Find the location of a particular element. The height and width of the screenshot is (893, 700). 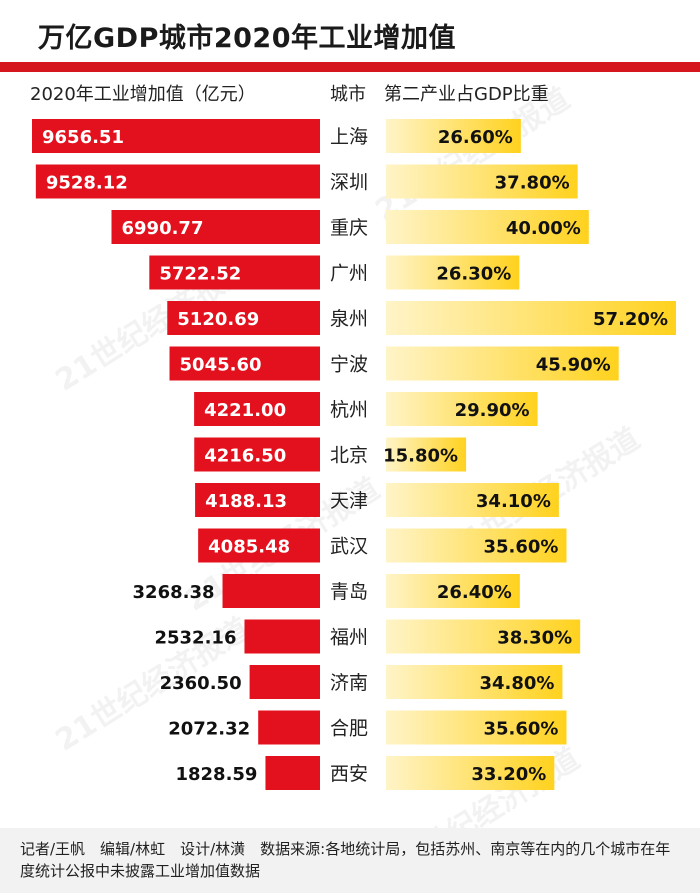

industry-value-label: 4085.48 is located at coordinates (249, 547).